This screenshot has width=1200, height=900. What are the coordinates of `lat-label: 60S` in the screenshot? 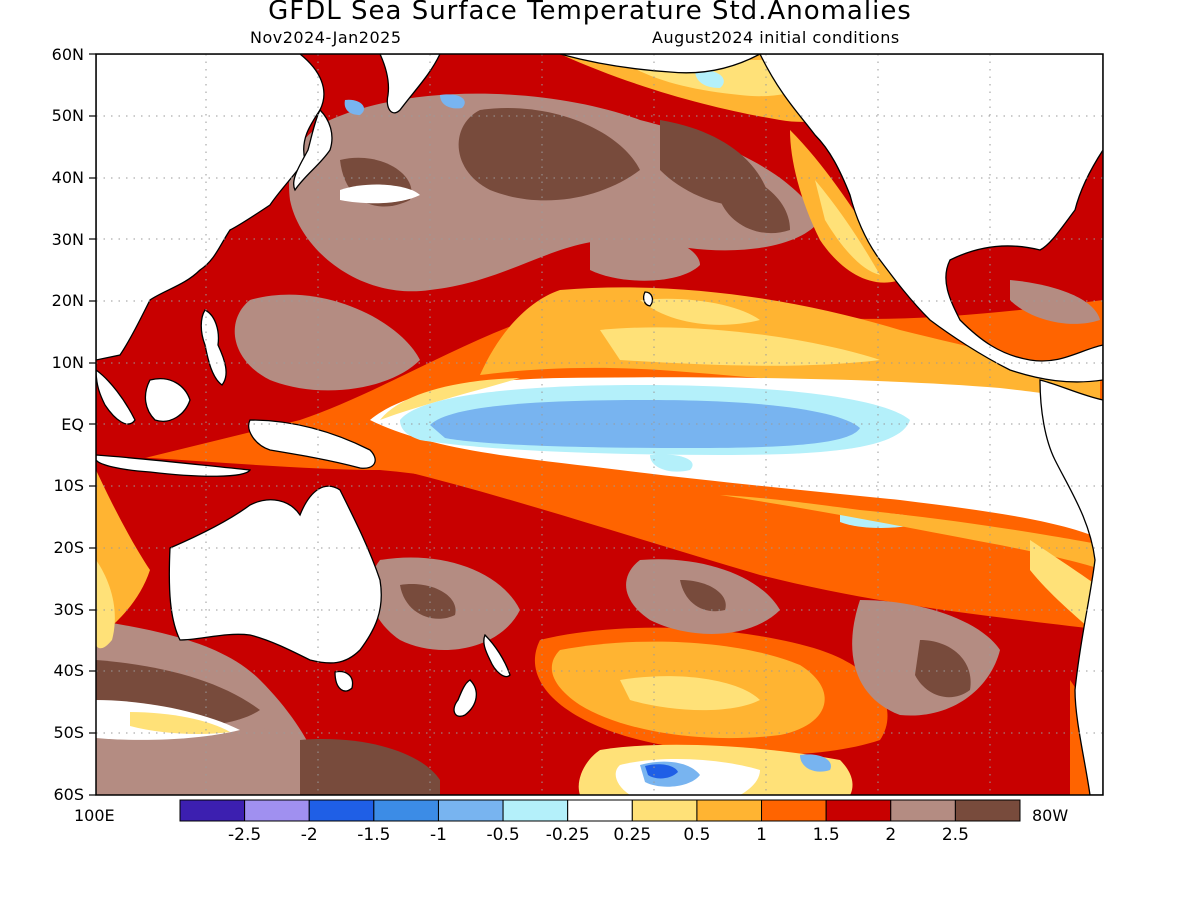 It's located at (68, 794).